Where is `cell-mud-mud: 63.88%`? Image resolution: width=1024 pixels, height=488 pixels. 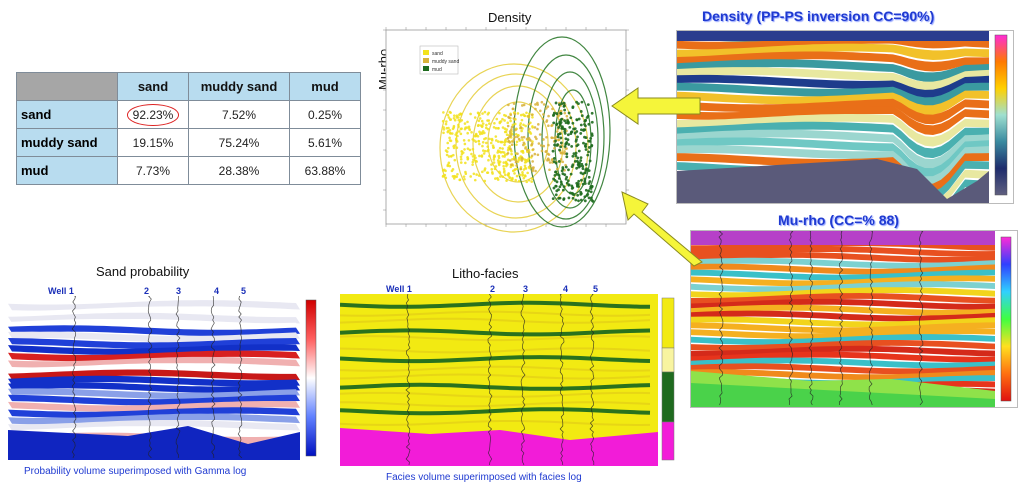 cell-mud-mud: 63.88% is located at coordinates (325, 170).